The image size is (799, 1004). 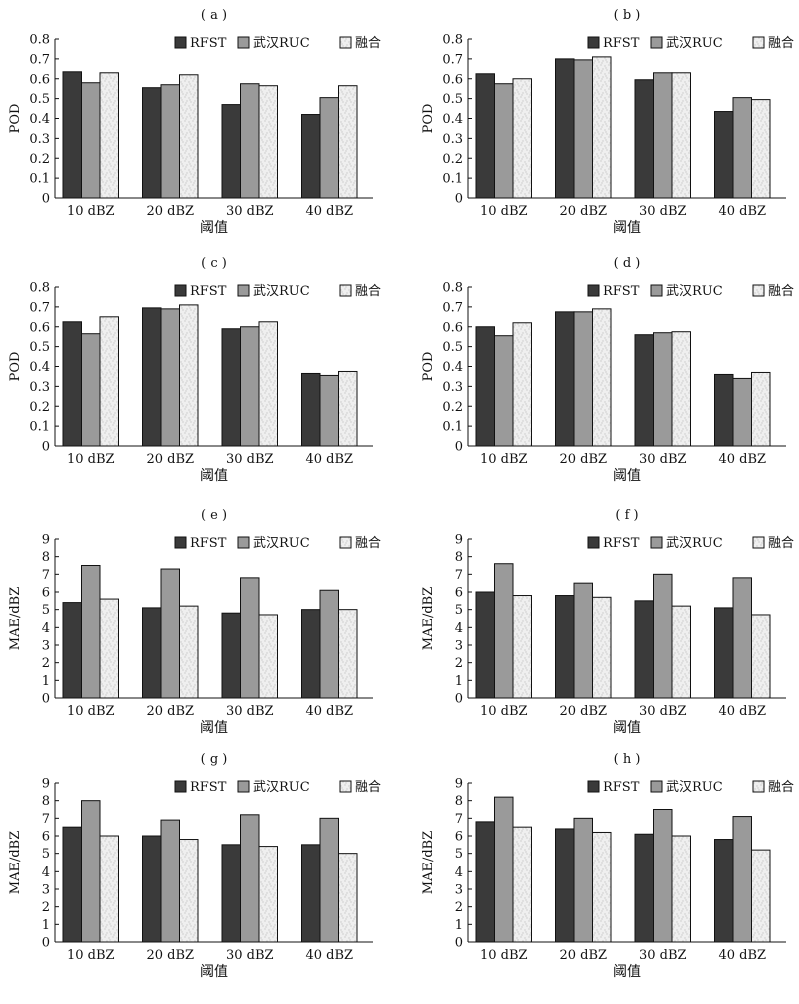 What do you see at coordinates (452, 427) in the screenshot?
I see `y-tick-label: 0.1` at bounding box center [452, 427].